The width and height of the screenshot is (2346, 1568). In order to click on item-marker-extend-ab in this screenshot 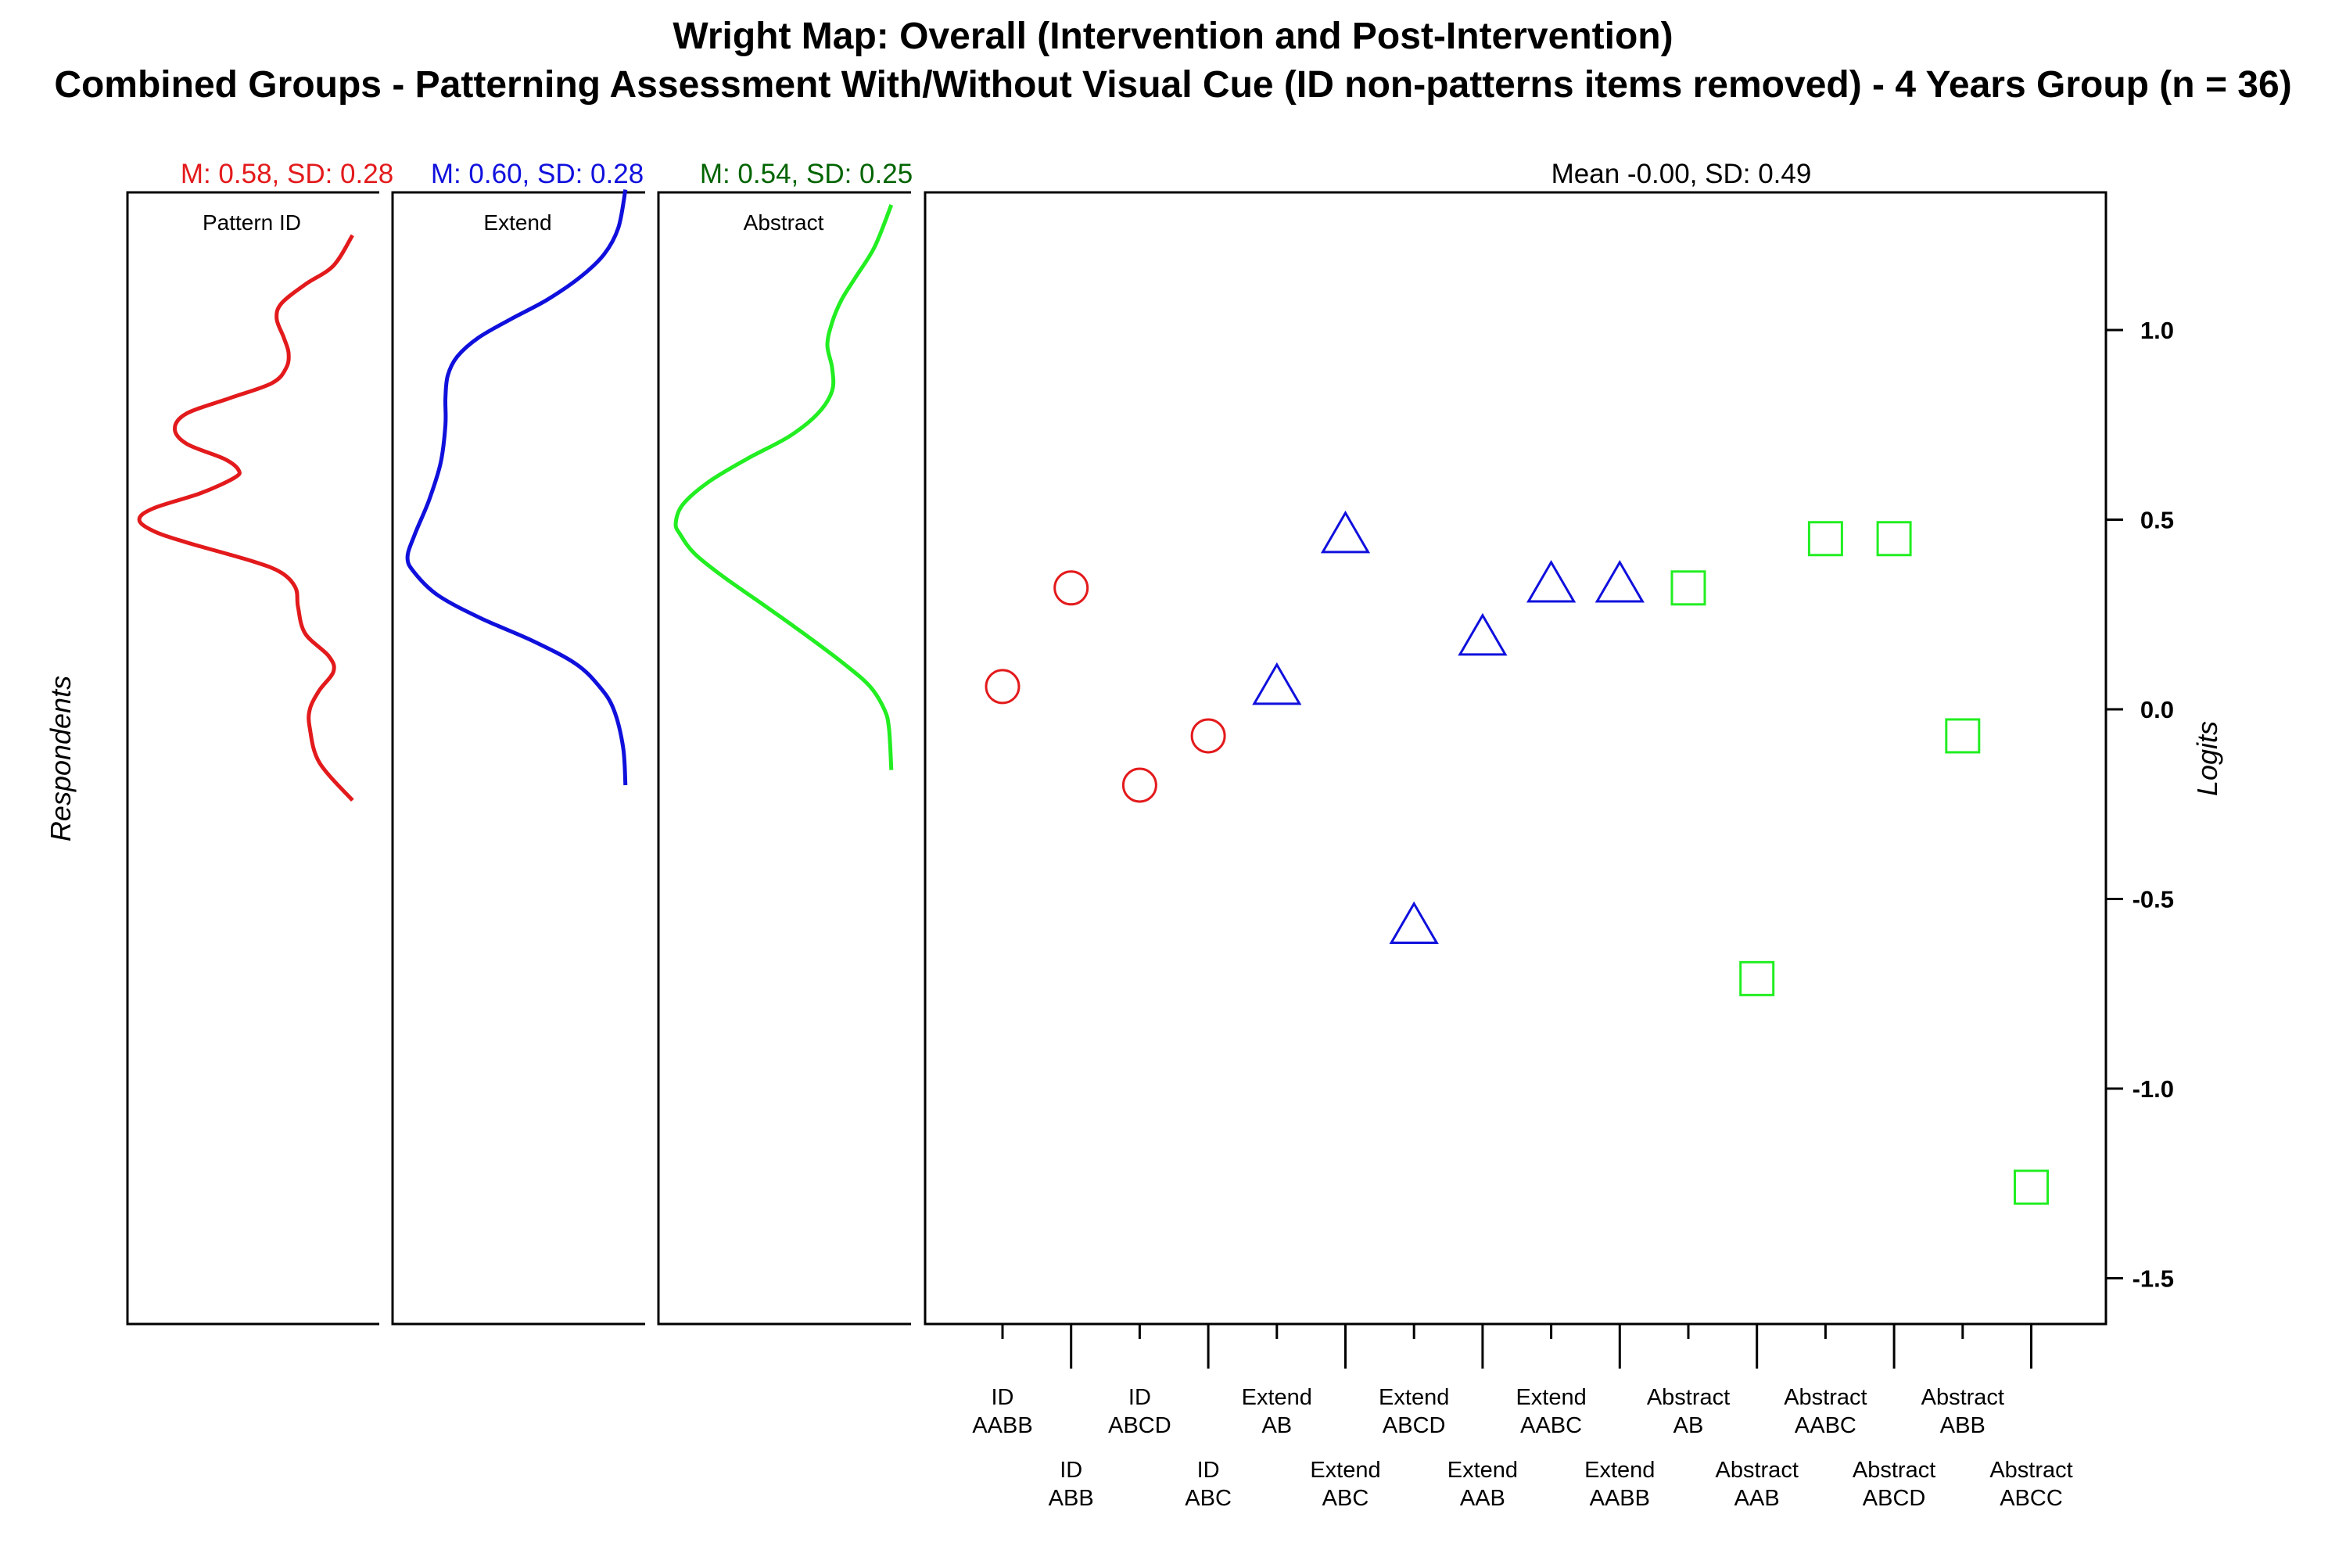, I will do `click(1277, 683)`.